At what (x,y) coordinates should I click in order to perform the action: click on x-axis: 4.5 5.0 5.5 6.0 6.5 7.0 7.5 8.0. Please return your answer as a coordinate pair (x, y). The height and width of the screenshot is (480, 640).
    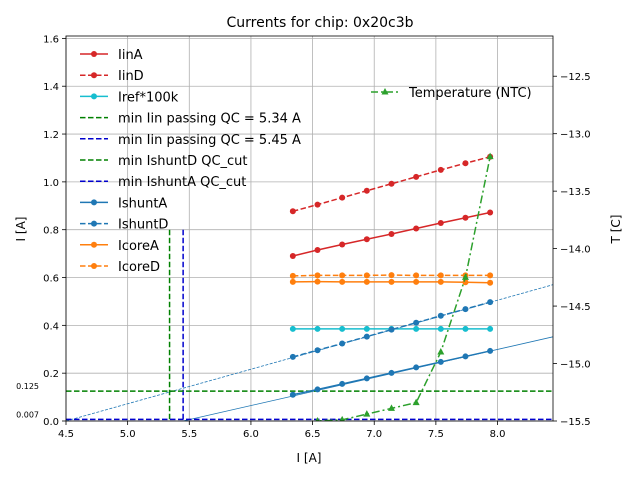
    Looking at the image, I should click on (281, 430).